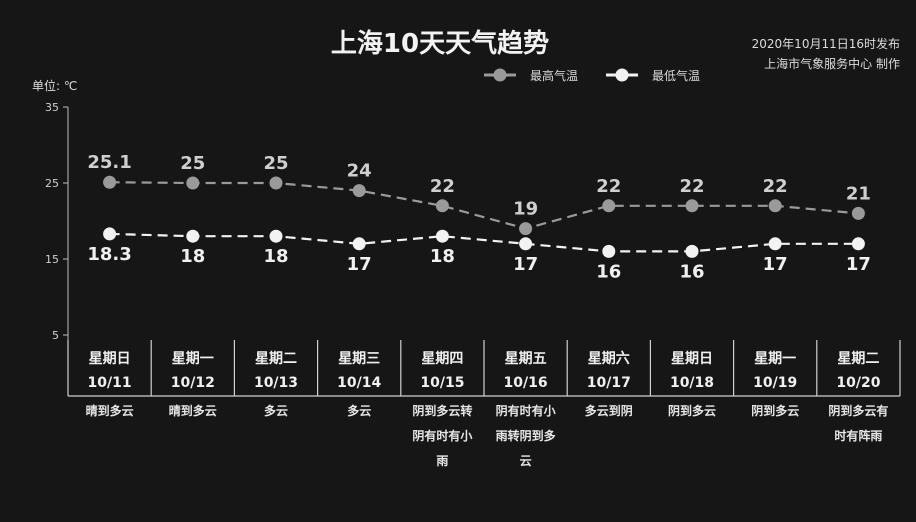  I want to click on category-10-11: 星期日 10/11 晴到多云, so click(110, 384).